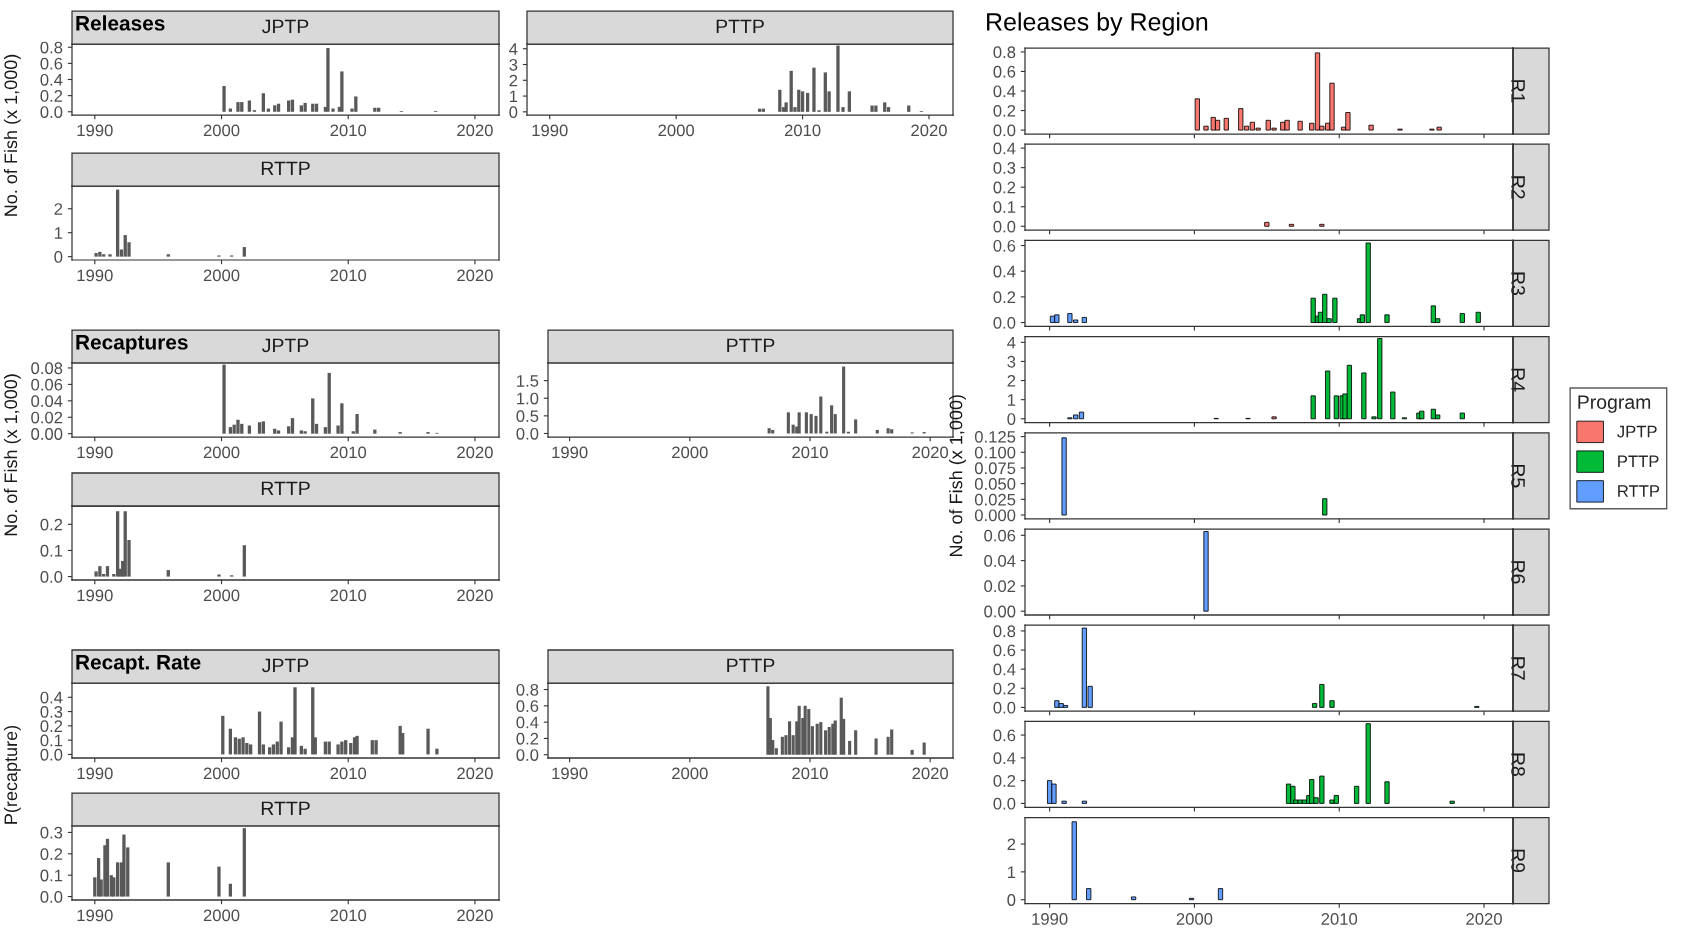 The height and width of the screenshot is (930, 1687). Describe the element at coordinates (1011, 361) in the screenshot. I see `y-tick-label: 3` at that location.